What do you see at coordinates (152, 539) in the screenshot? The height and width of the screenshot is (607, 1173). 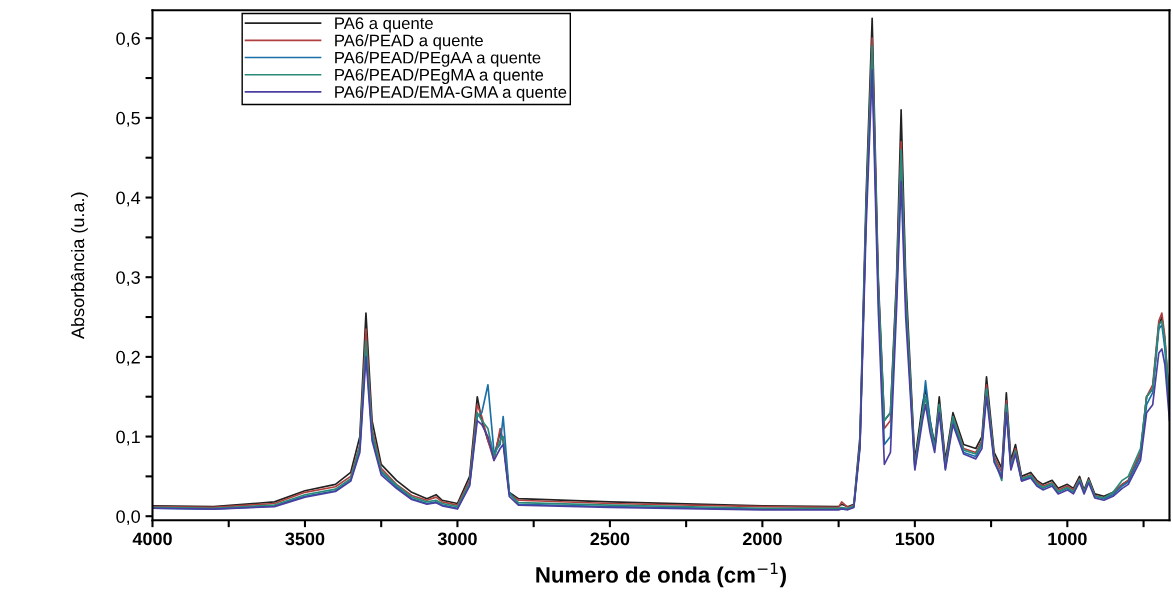 I see `x-tick-label: 4000` at bounding box center [152, 539].